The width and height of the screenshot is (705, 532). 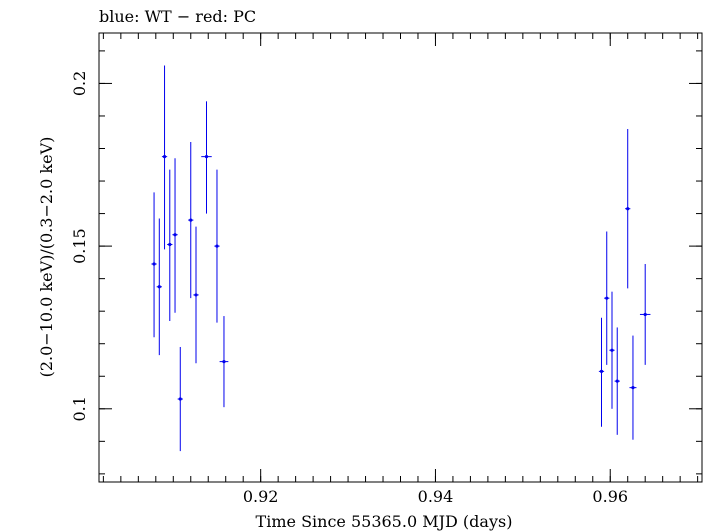 I want to click on x-tick-label: 0.96, so click(x=610, y=496).